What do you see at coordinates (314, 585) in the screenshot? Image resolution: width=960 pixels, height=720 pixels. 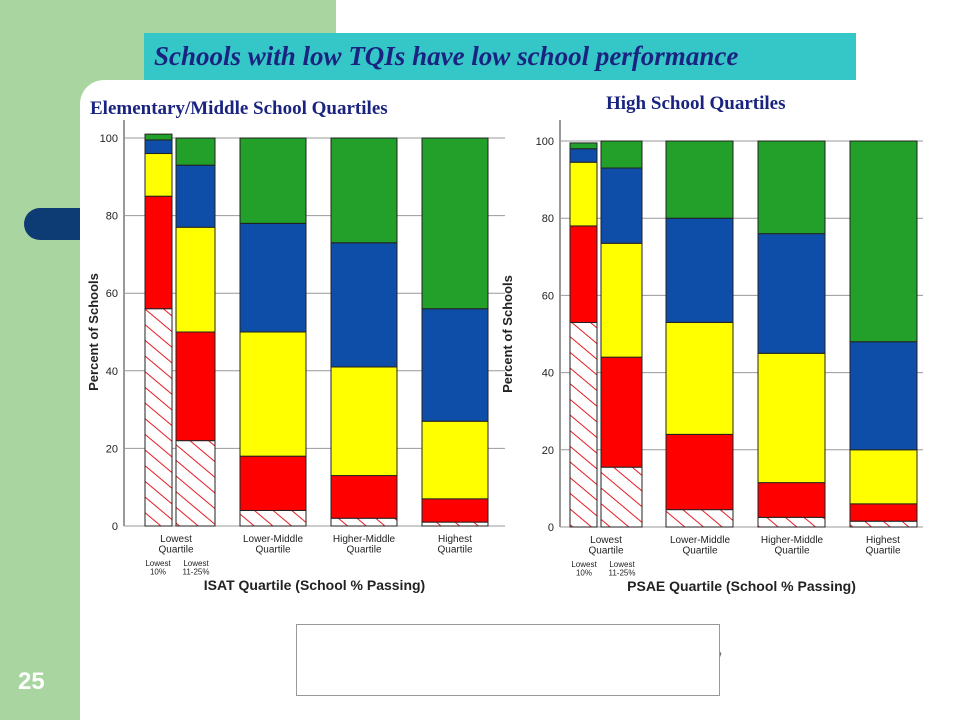 I see `x-axis-title: ISAT Quartile (School % Passing)` at bounding box center [314, 585].